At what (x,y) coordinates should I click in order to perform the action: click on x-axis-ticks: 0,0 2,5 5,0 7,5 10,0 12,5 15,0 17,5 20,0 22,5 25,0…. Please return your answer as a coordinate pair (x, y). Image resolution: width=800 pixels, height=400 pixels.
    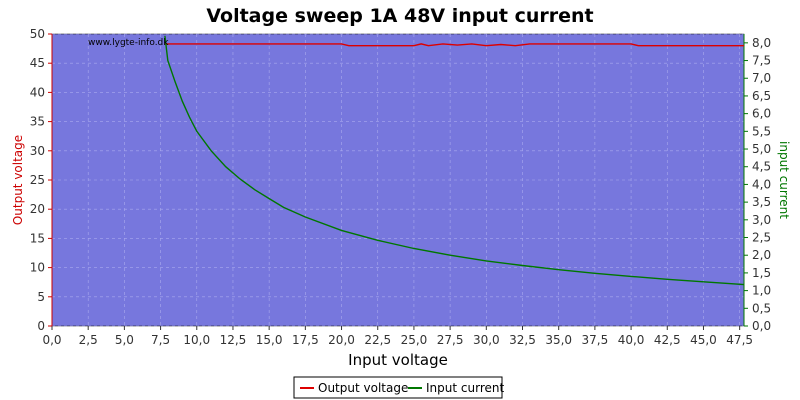
    Looking at the image, I should click on (397, 336).